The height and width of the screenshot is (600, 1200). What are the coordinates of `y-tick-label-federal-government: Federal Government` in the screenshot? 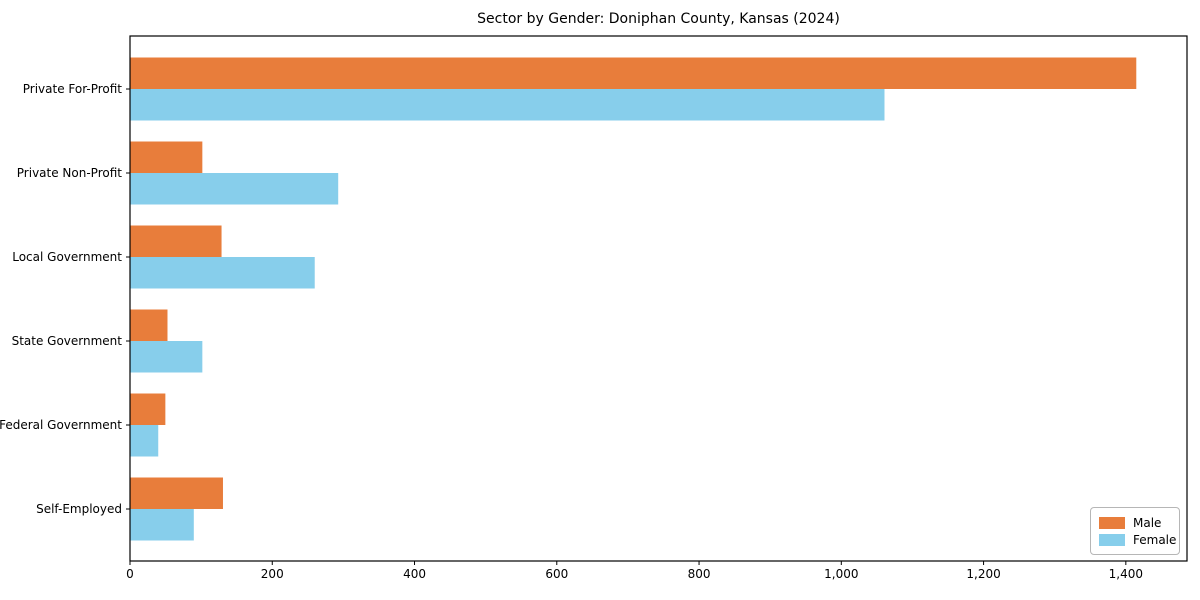 It's located at (61, 425).